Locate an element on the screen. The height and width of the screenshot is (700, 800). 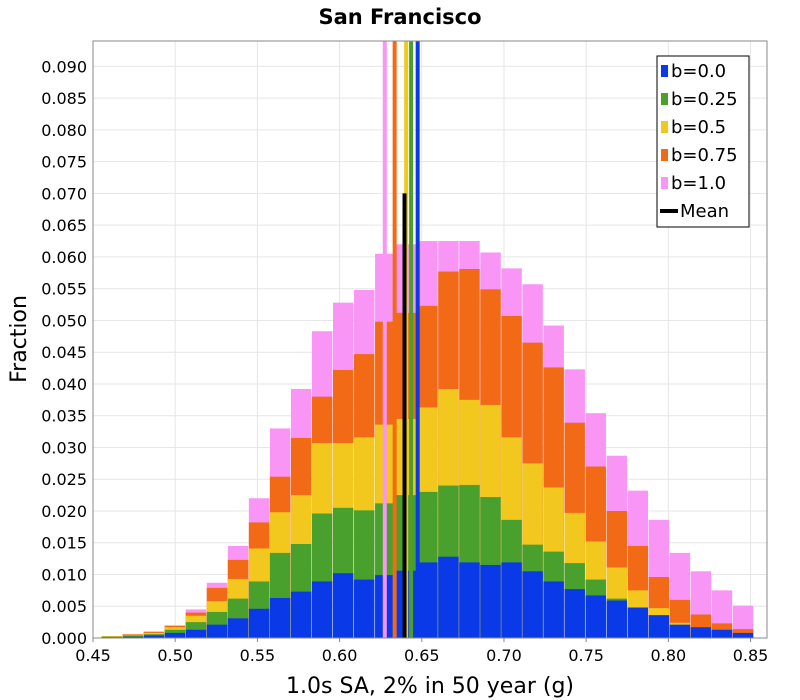
y-tick-label: 0.005 is located at coordinates (64, 606).